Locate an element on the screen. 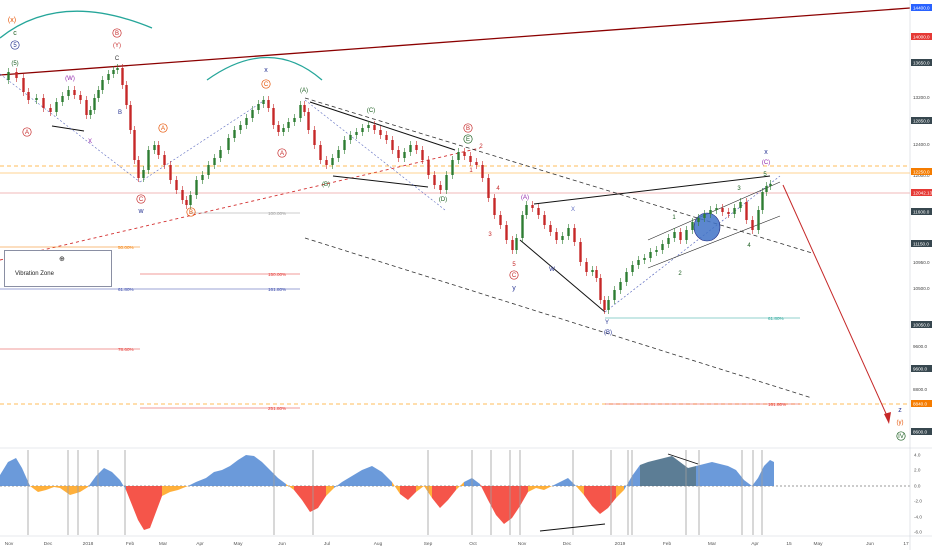 Image resolution: width=932 pixels, height=550 pixels. osc-tick-label: 4.0 is located at coordinates (917, 455).